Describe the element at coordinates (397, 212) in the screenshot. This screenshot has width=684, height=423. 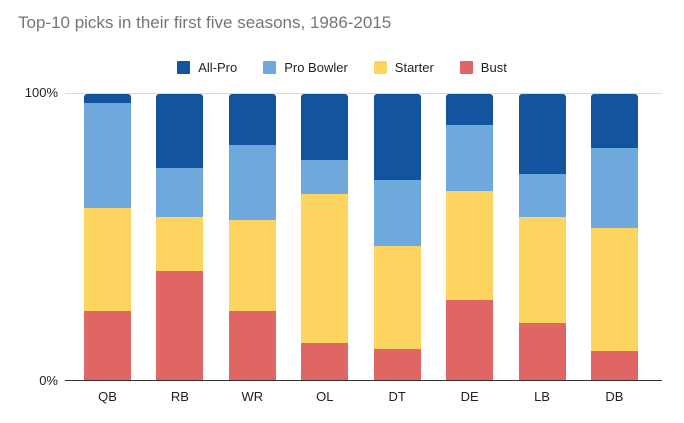
I see `bar-segment-dt-pro-bowler` at that location.